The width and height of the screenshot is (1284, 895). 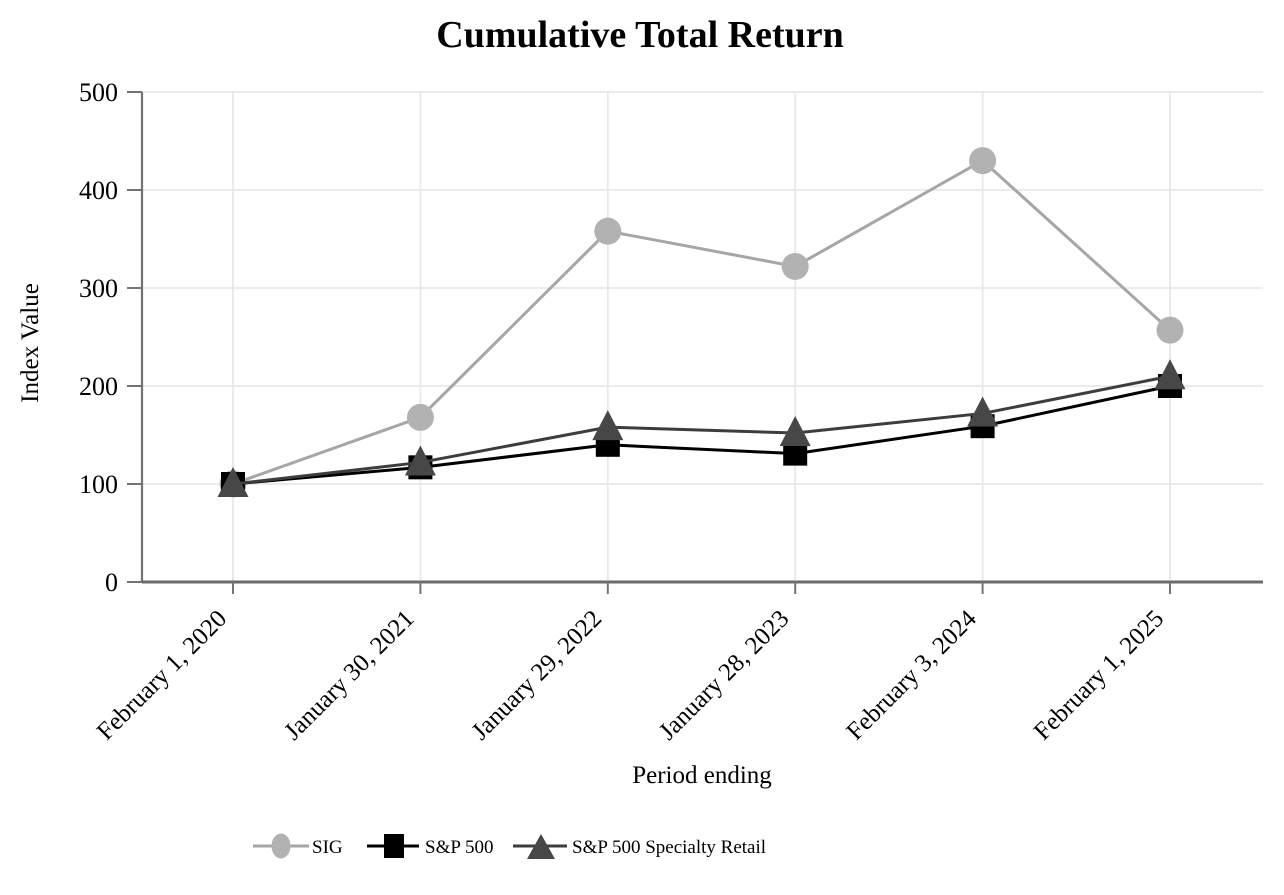 I want to click on chart-title: Cumulative Total Return, so click(x=639, y=35).